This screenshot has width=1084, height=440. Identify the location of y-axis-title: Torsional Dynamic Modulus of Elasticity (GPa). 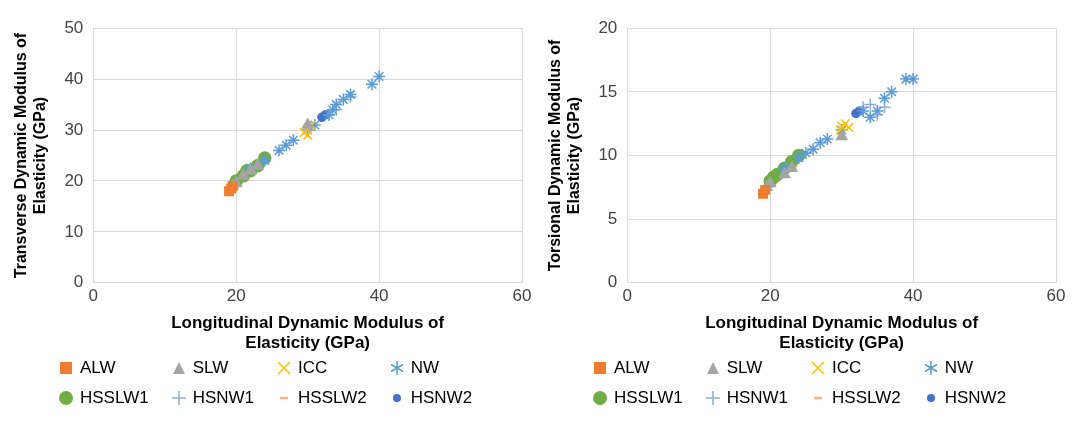
(564, 155).